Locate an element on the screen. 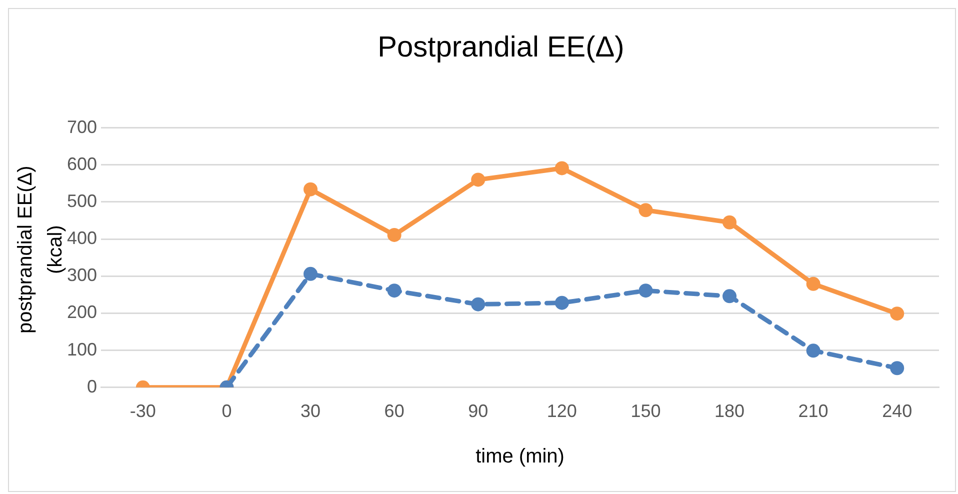 The height and width of the screenshot is (494, 958). x-tick-label: 210 is located at coordinates (813, 411).